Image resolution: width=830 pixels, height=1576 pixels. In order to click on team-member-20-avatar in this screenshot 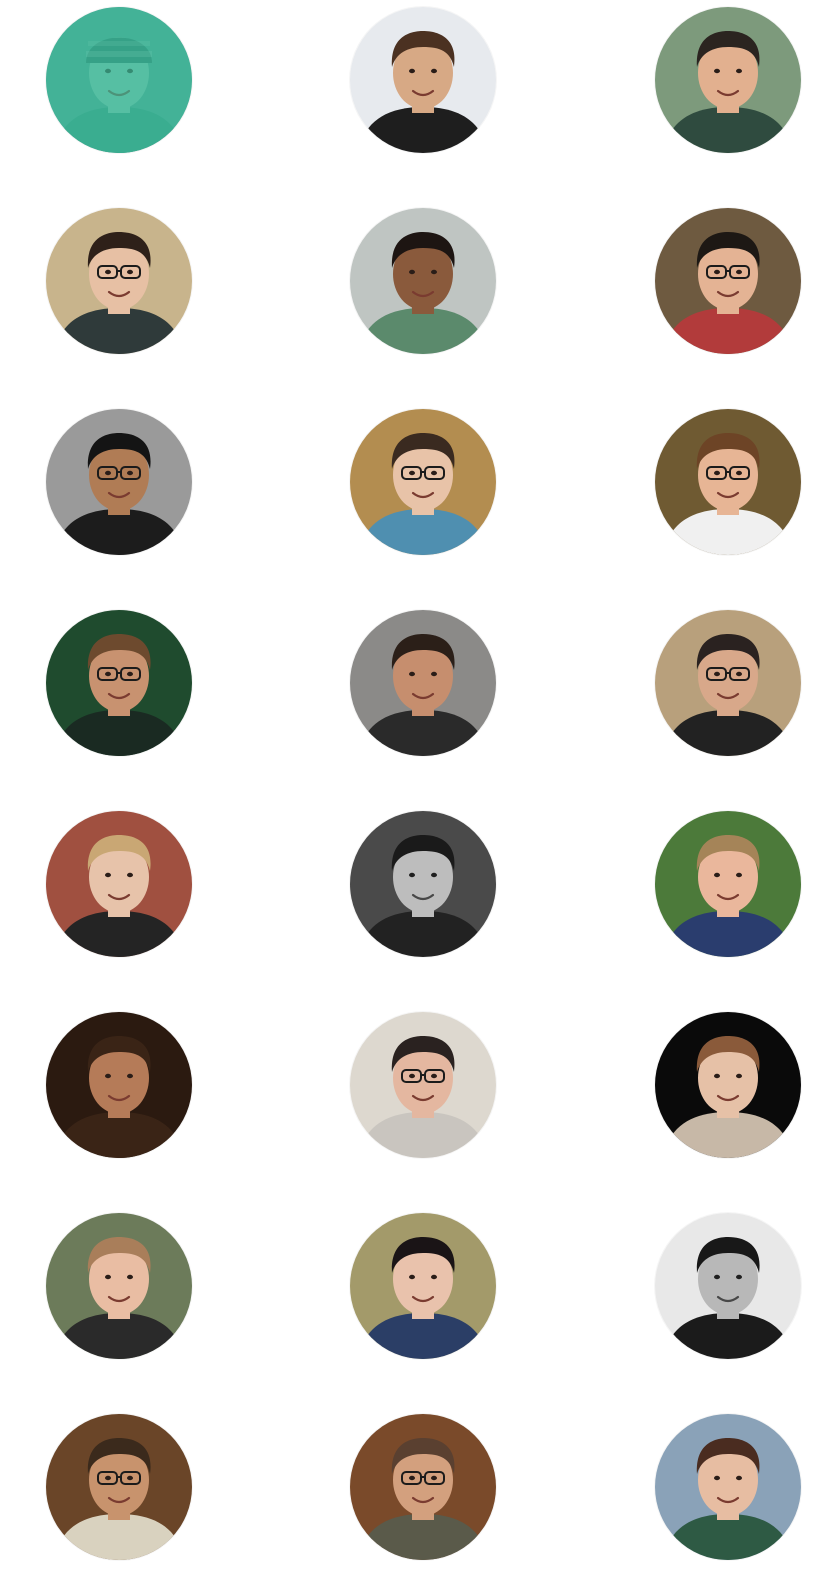, I will do `click(423, 1286)`.